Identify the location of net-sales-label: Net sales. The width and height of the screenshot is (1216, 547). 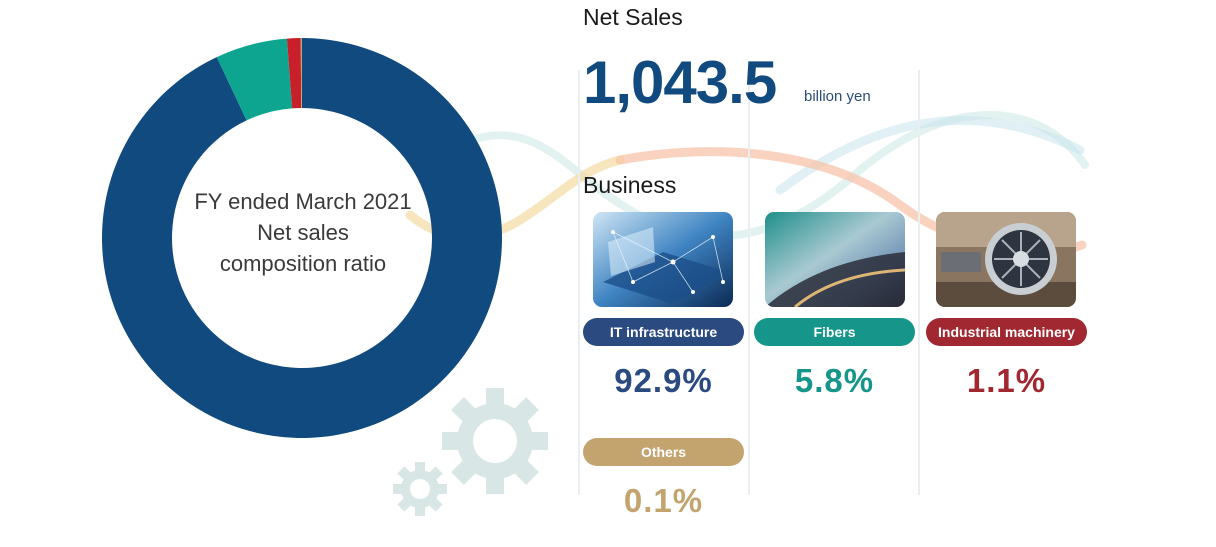
(303, 232).